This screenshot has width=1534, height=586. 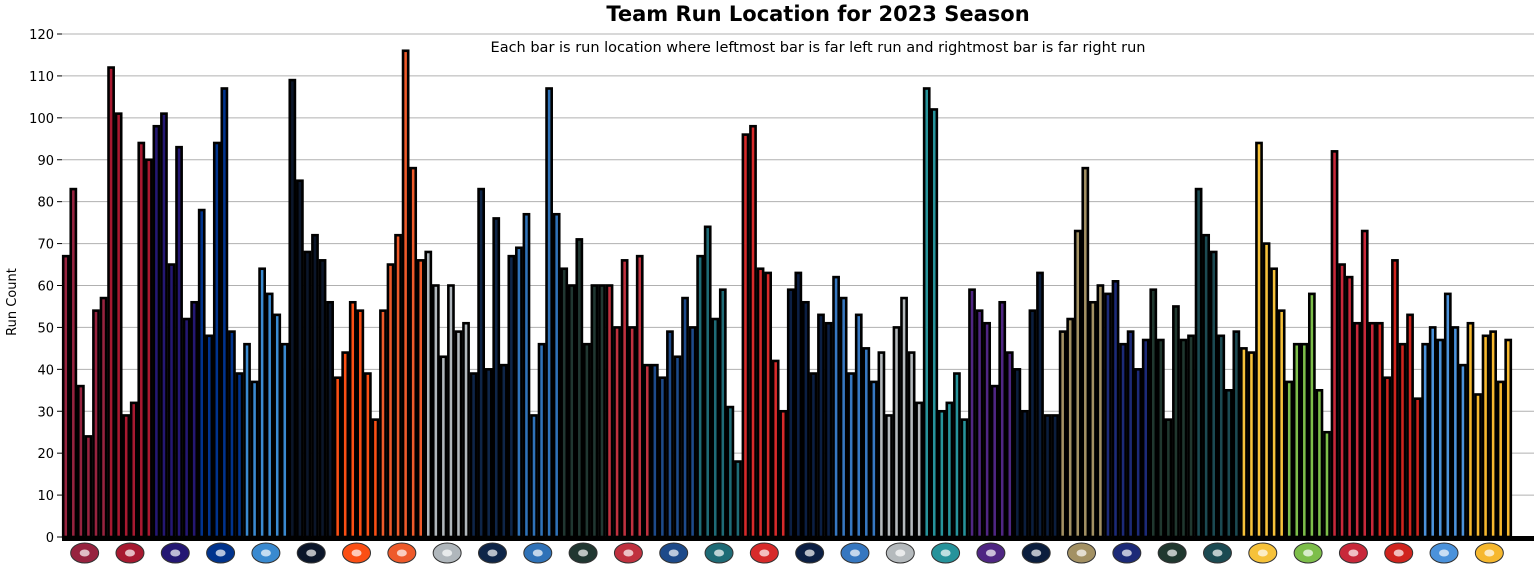 I want to click on bills-logo-icon, so click(x=221, y=553).